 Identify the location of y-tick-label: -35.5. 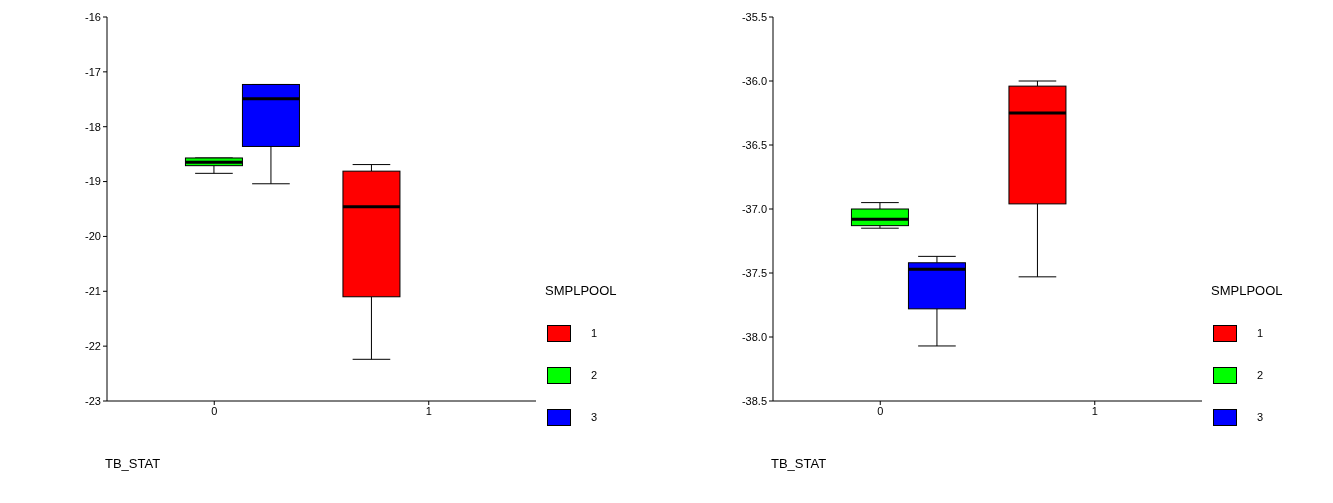
(754, 16).